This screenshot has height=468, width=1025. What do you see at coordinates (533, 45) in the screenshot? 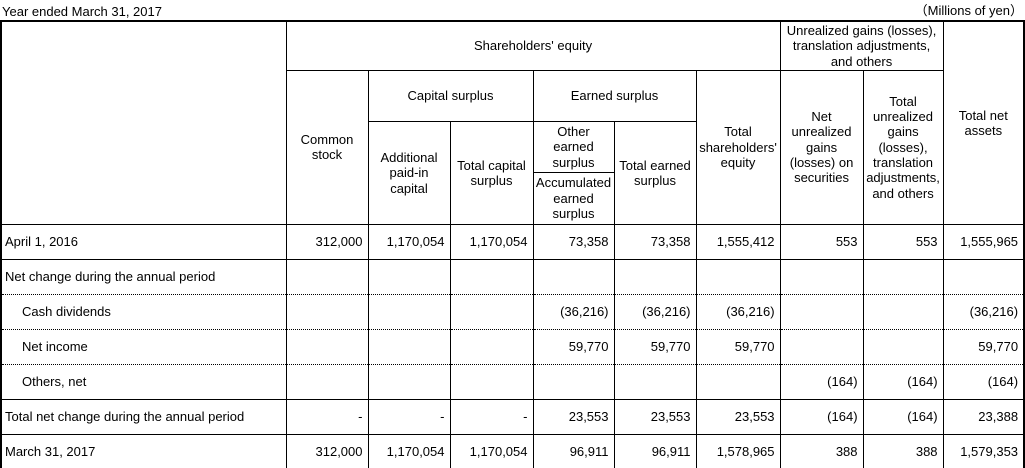
I see `header-shareholders-equity: Shareholders' equity` at bounding box center [533, 45].